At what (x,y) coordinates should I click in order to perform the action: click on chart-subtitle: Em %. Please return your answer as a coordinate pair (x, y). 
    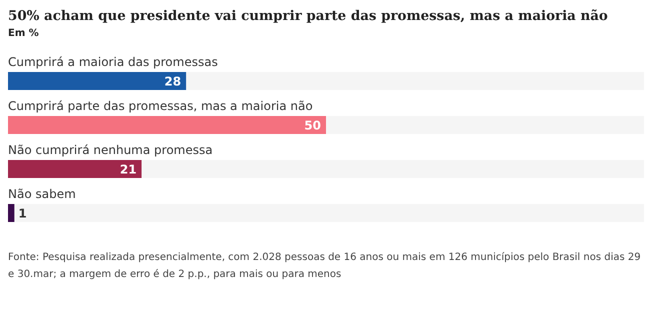
    Looking at the image, I should click on (24, 33).